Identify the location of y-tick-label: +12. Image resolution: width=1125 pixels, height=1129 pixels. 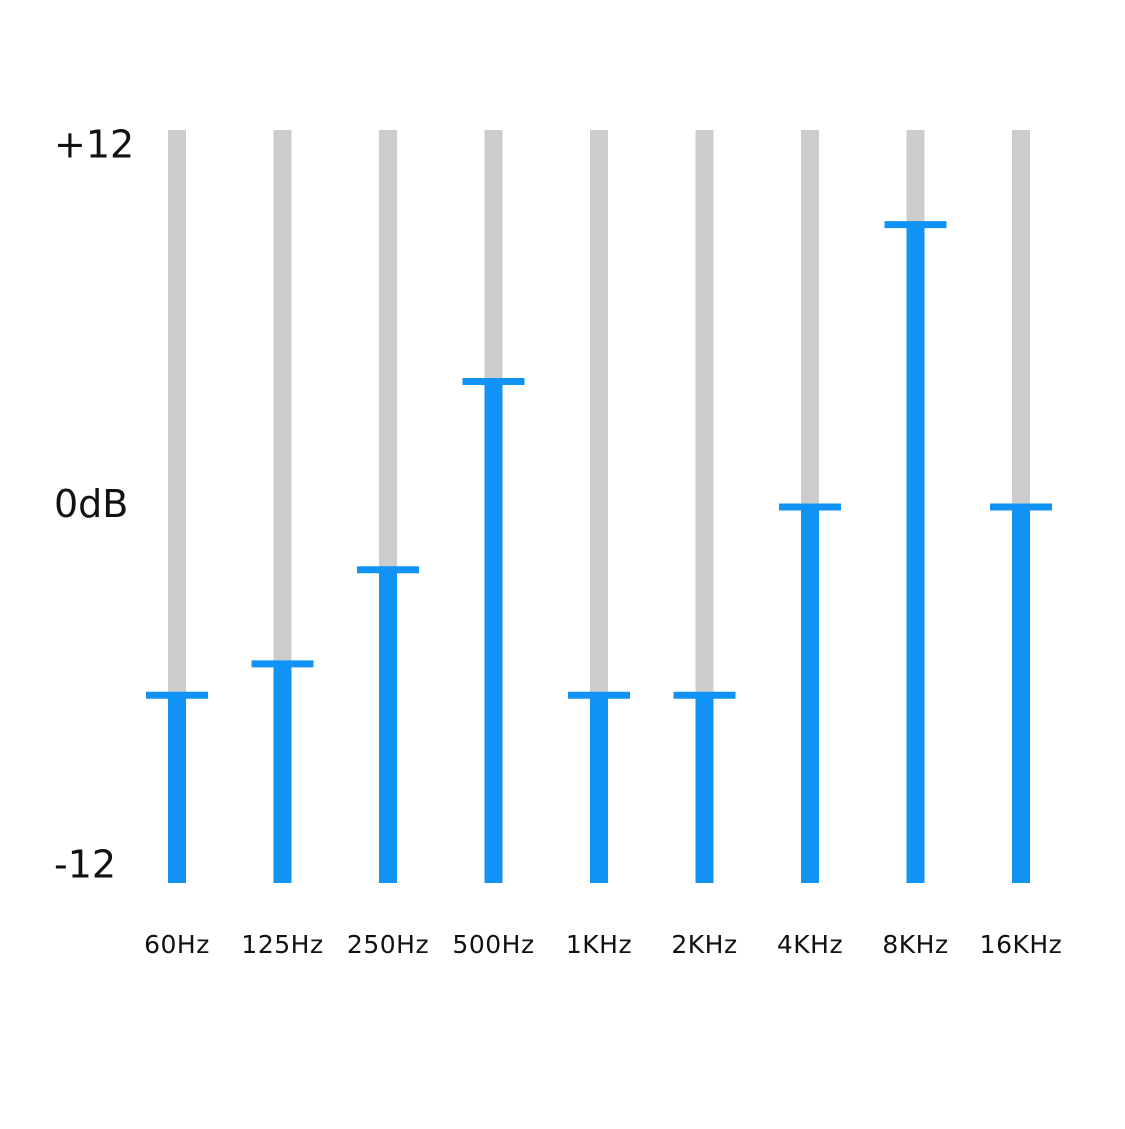
(94, 145).